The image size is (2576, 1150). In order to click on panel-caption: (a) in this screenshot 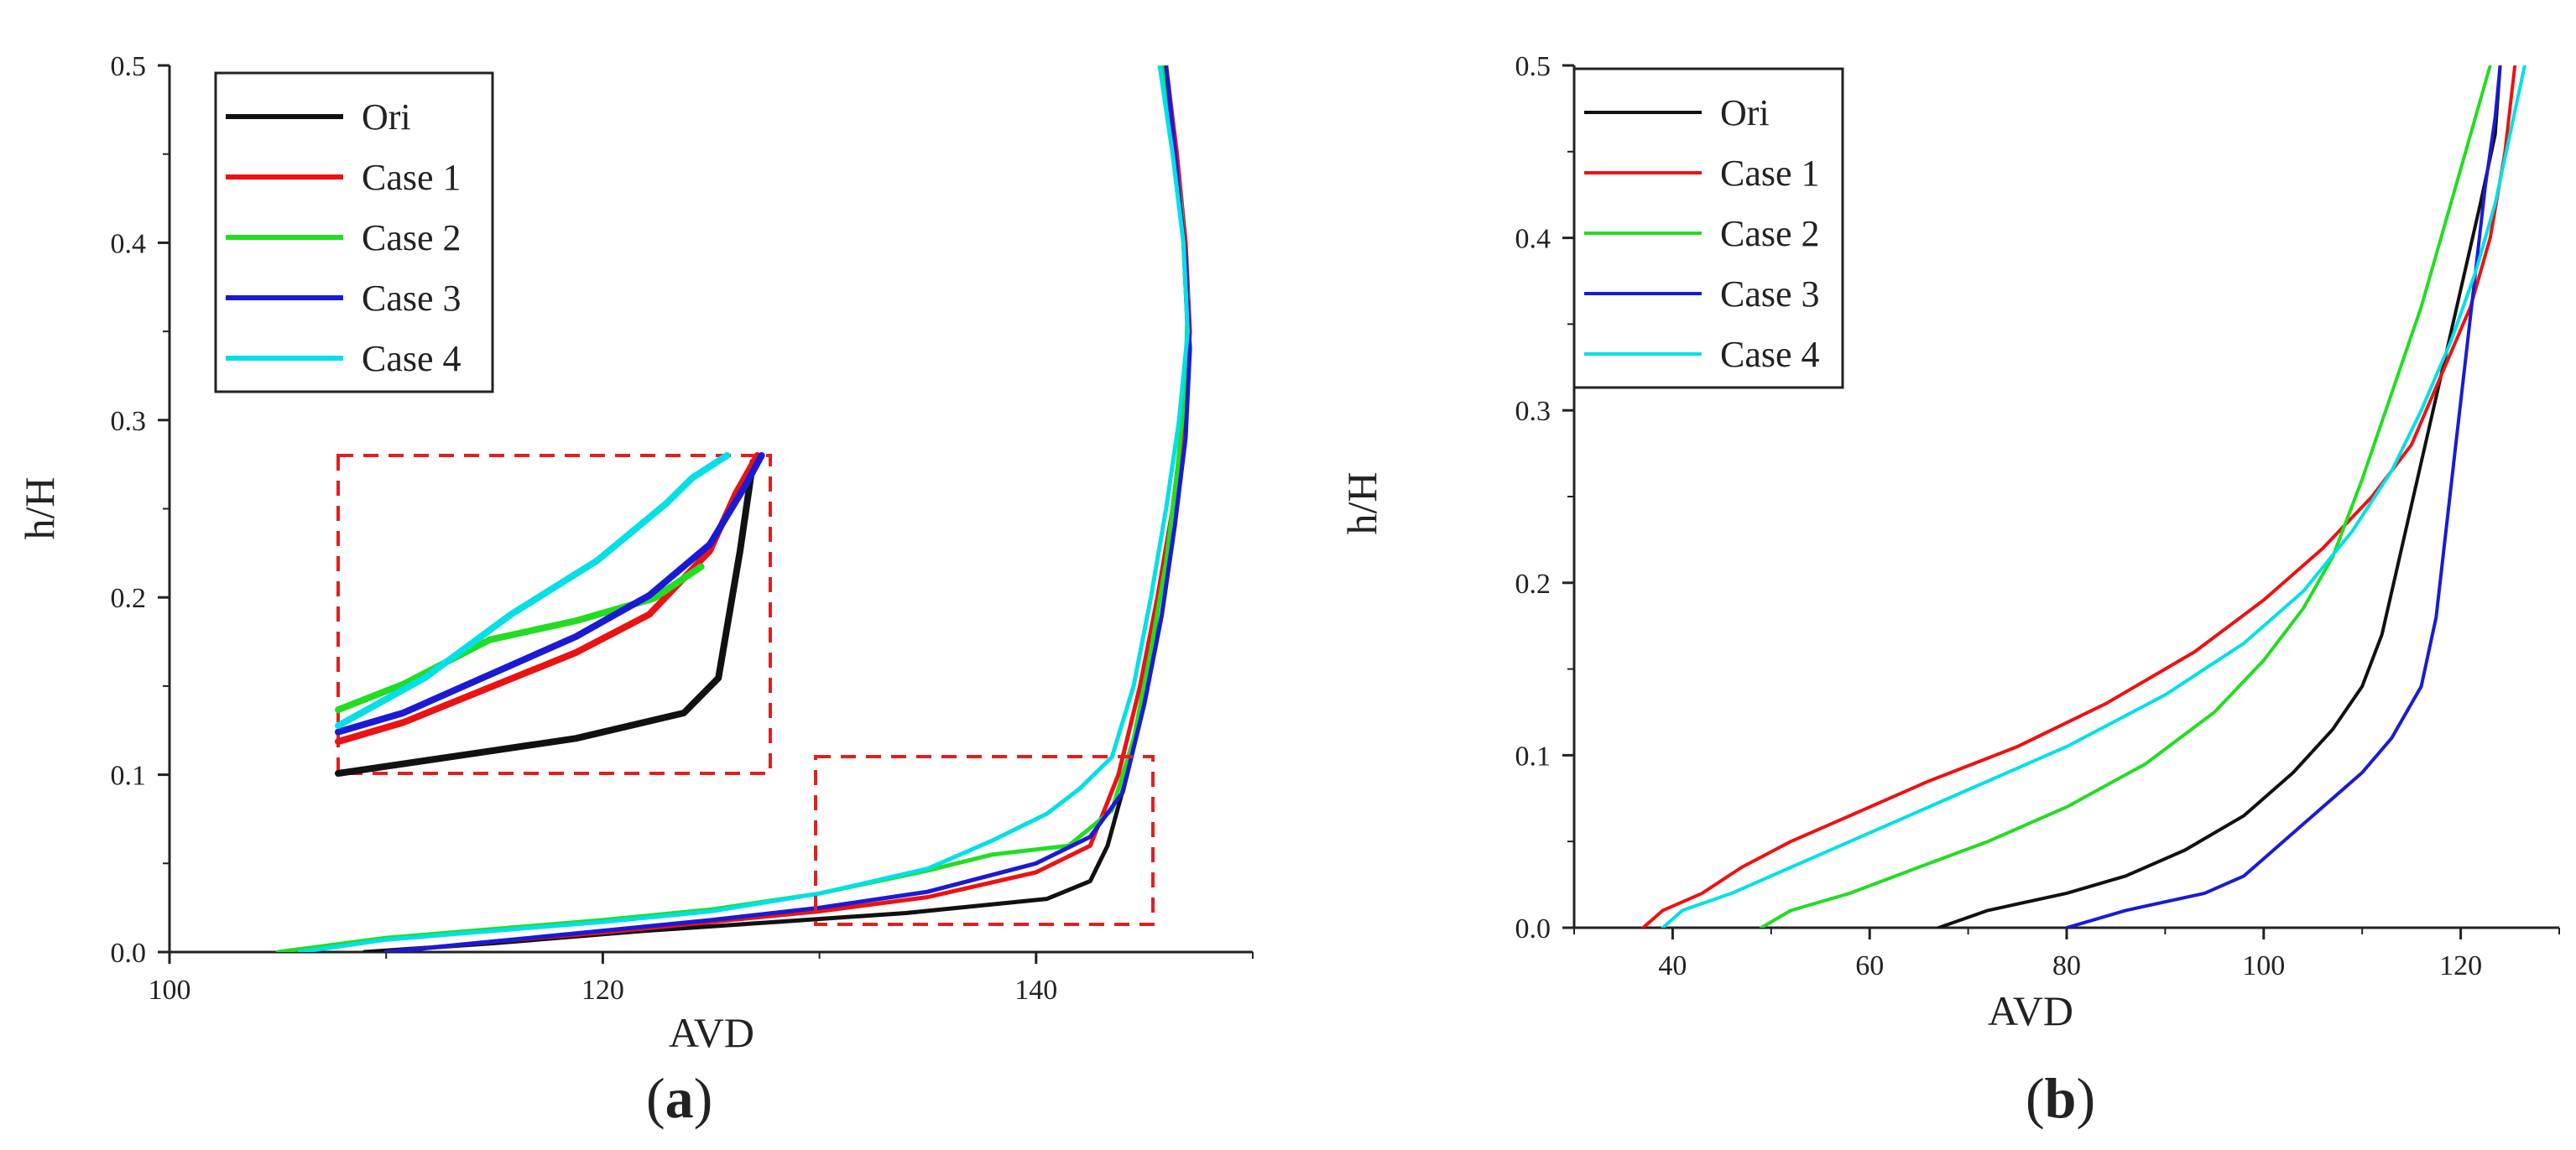, I will do `click(679, 1098)`.